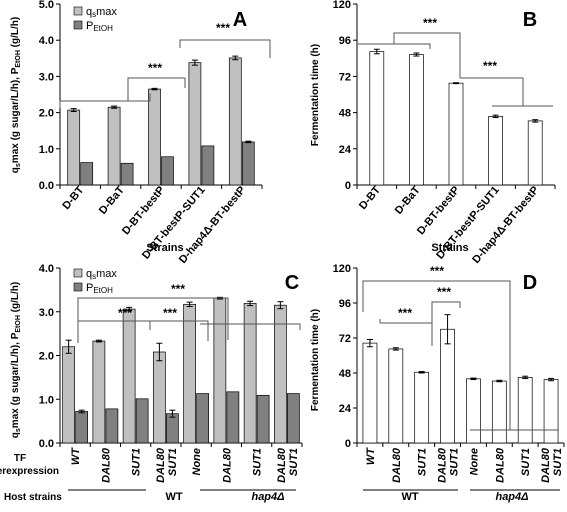  I want to click on panel-c-legend: qsmax PEtOH, so click(95, 281).